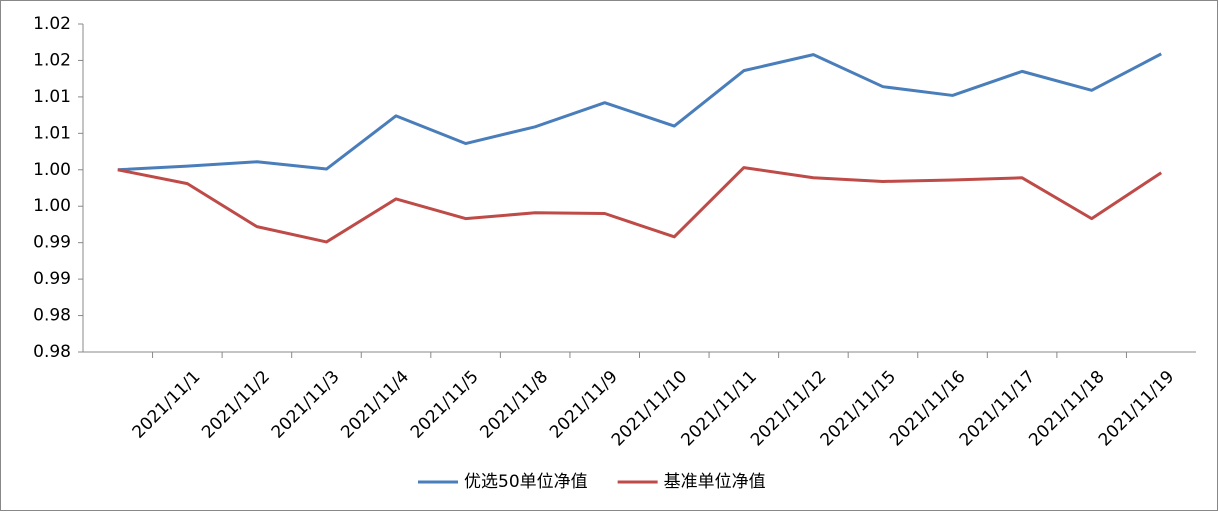 Image resolution: width=1219 pixels, height=512 pixels. Describe the element at coordinates (715, 482) in the screenshot. I see `legend-label: 基准单位净值` at that location.